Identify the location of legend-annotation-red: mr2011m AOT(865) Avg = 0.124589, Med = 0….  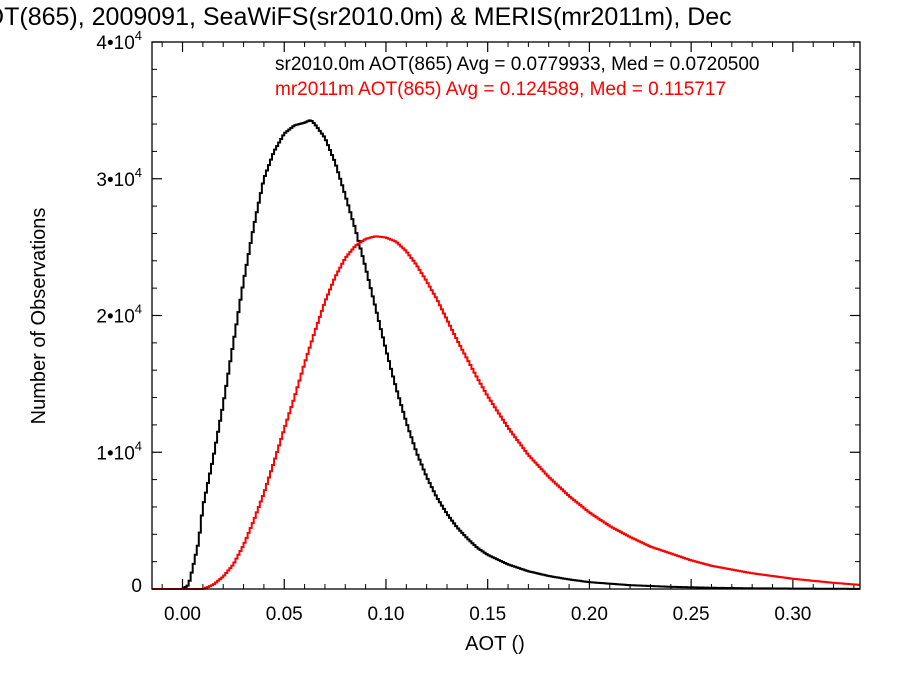
(500, 89).